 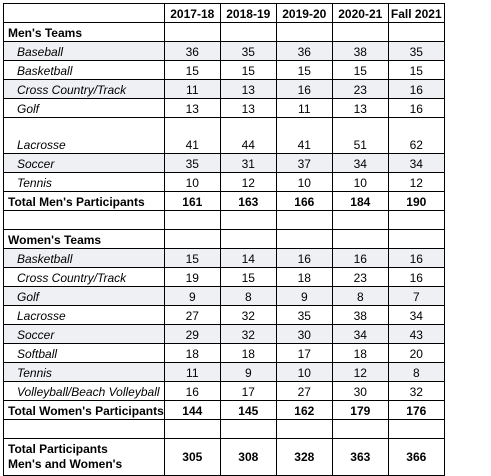 What do you see at coordinates (360, 135) in the screenshot?
I see `table-cell: 51` at bounding box center [360, 135].